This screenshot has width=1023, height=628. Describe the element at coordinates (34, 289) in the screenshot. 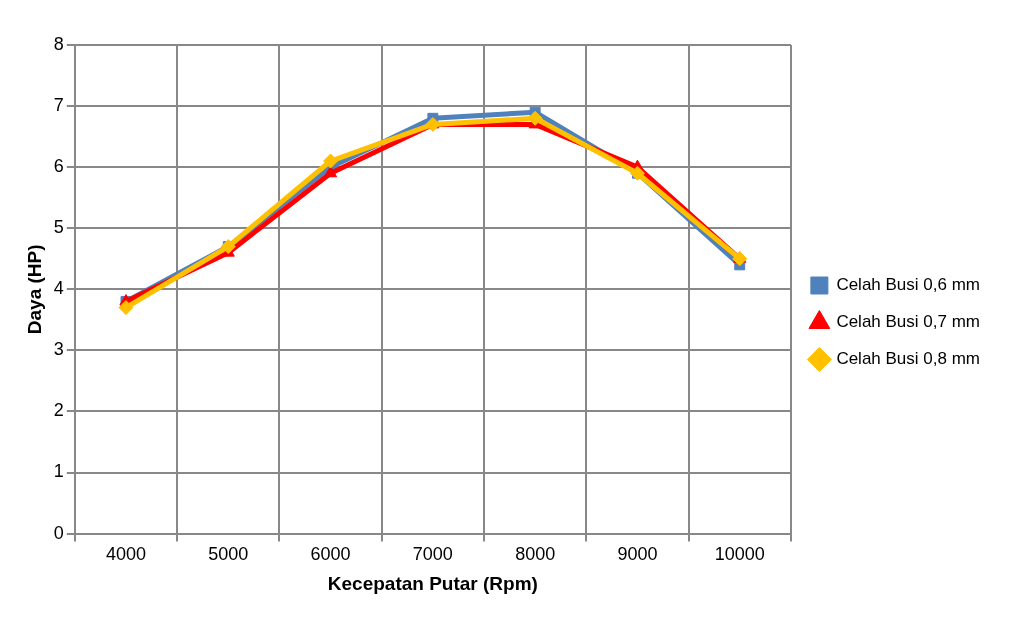

I see `y-axis-title: Daya (HP)` at that location.